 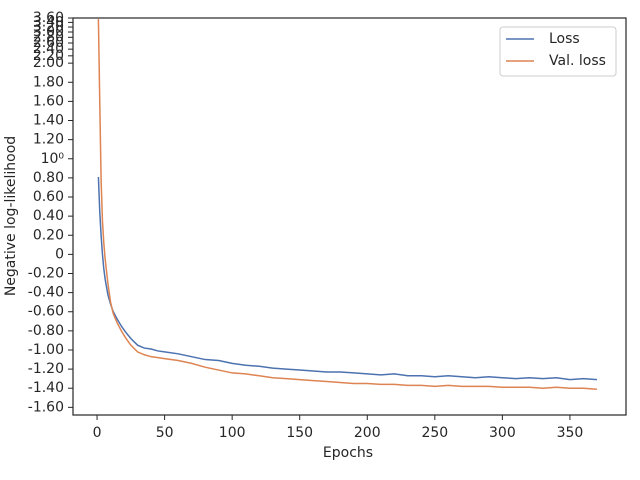 What do you see at coordinates (46, 273) in the screenshot?
I see `y-tick-label: -0.20` at bounding box center [46, 273].